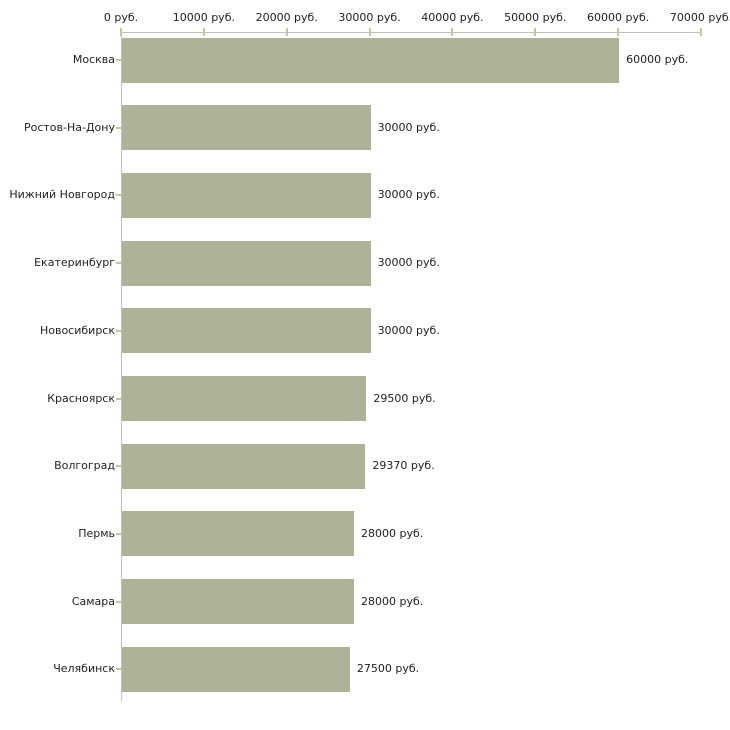  What do you see at coordinates (77, 330) in the screenshot?
I see `category-label: Новосибирск` at bounding box center [77, 330].